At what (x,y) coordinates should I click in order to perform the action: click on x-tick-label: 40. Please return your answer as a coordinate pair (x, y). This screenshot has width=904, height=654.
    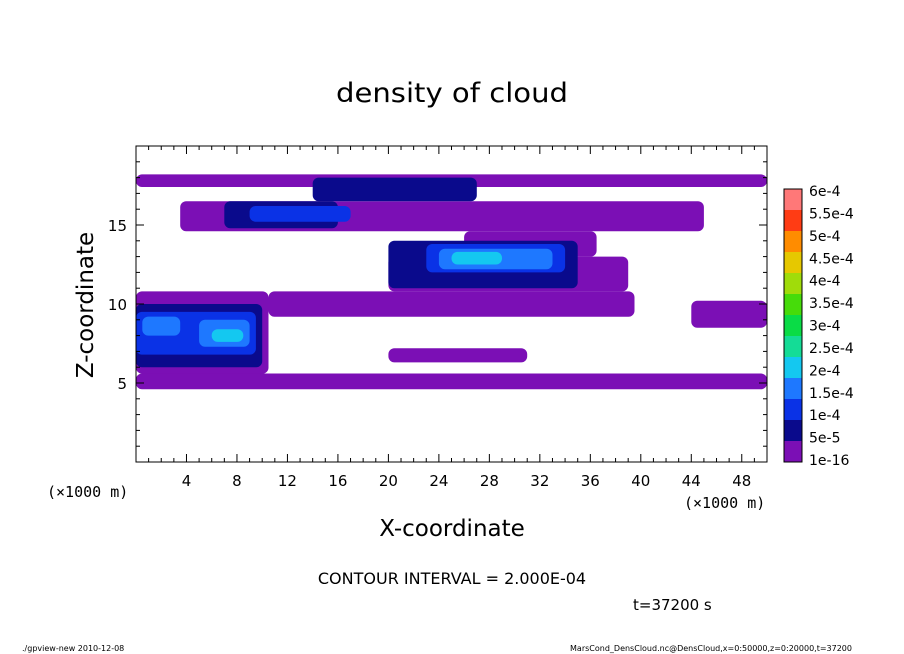
    Looking at the image, I should click on (640, 481).